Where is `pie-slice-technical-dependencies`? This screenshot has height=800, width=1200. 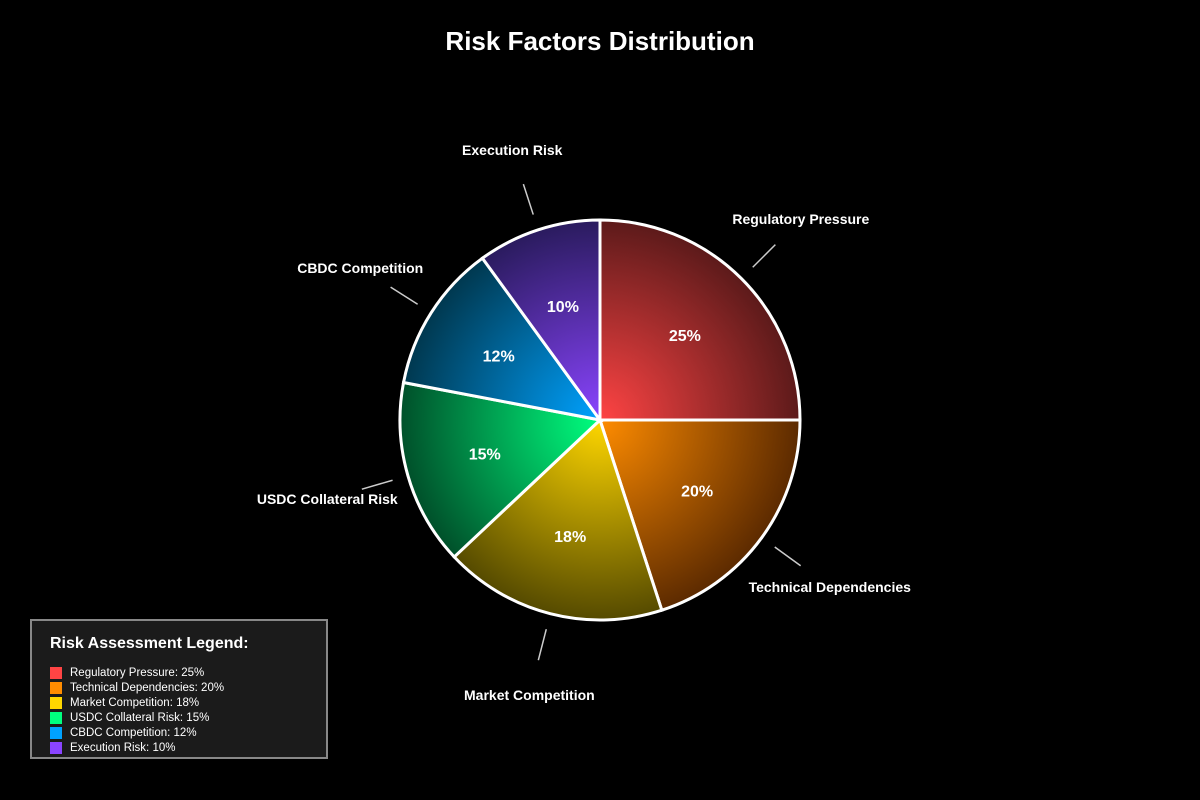 pie-slice-technical-dependencies is located at coordinates (699, 515).